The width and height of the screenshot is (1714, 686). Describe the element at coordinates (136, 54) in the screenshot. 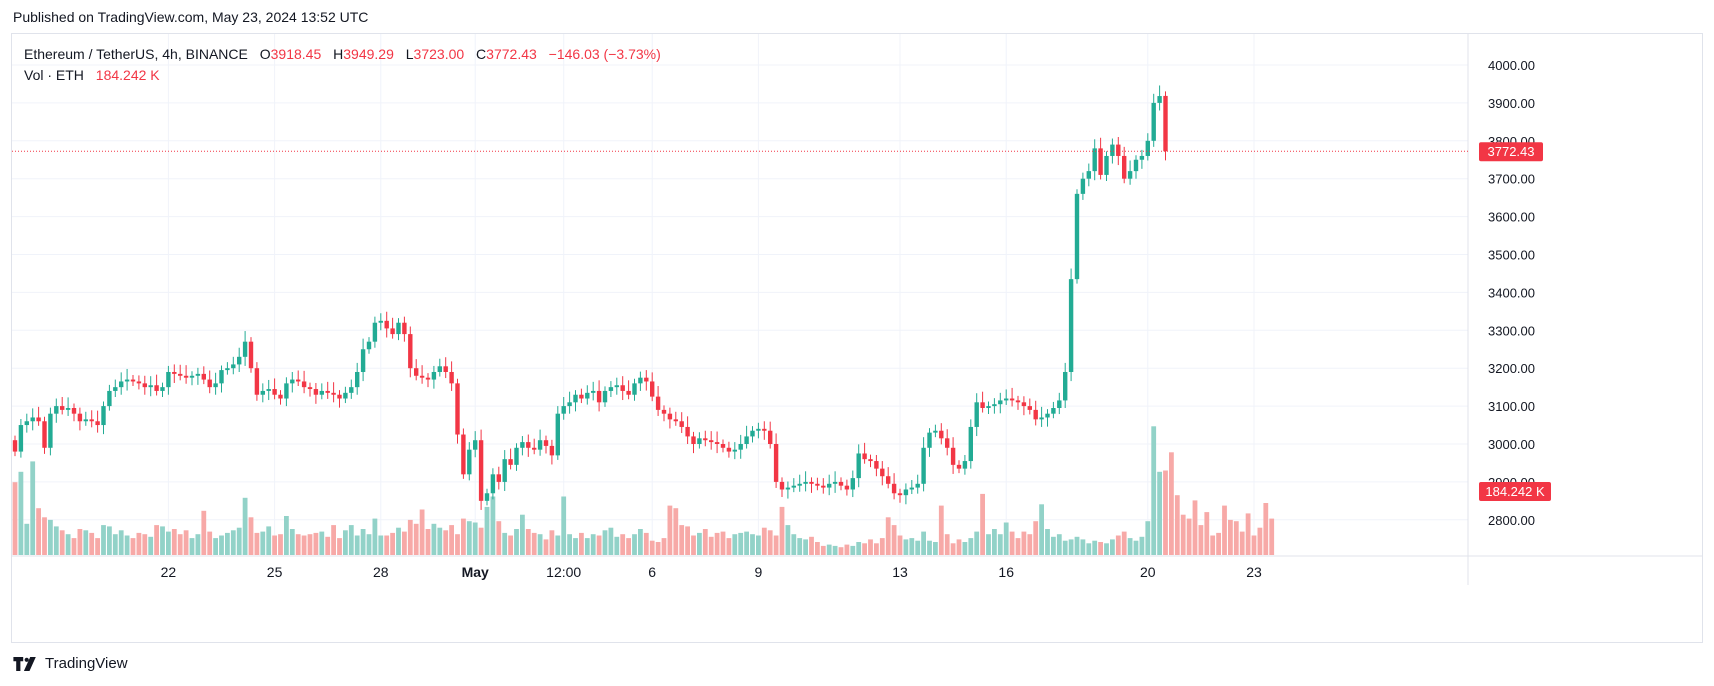

I see `symbol-label: Ethereum / TetherUS, 4h, BINANCE` at that location.